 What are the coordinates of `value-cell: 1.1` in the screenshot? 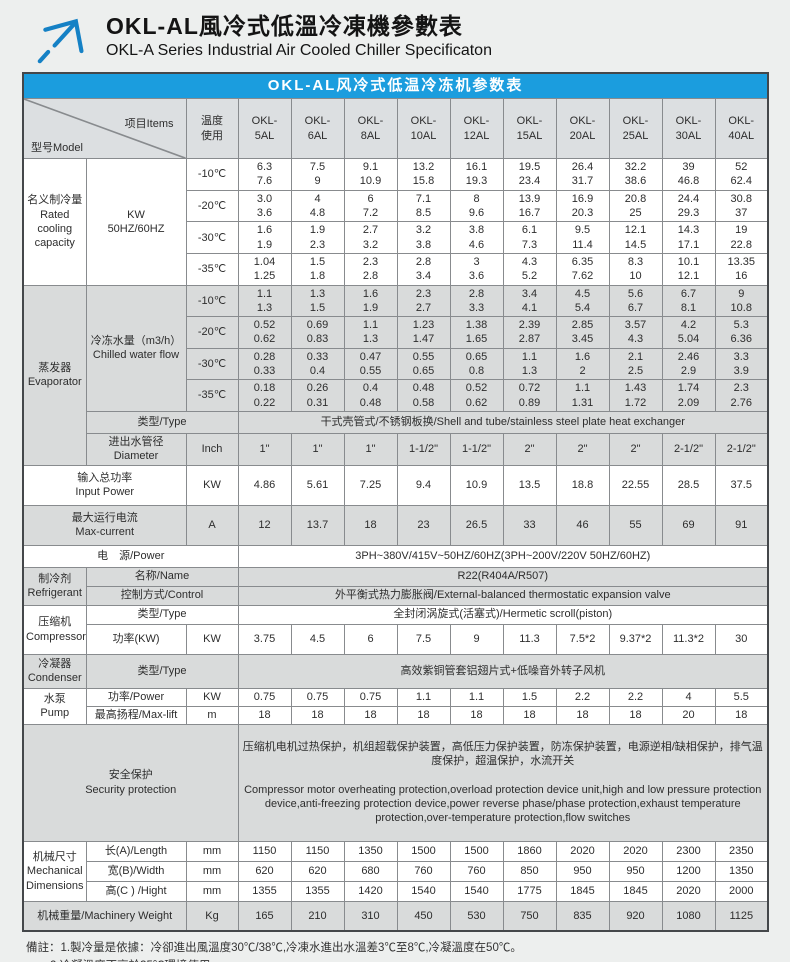 It's located at (423, 697).